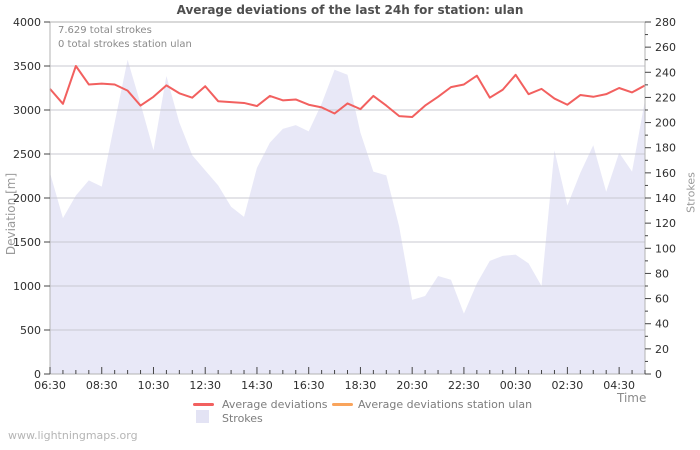 This screenshot has height=450, width=700. What do you see at coordinates (27, 66) in the screenshot?
I see `svg-text: 3500` at bounding box center [27, 66].